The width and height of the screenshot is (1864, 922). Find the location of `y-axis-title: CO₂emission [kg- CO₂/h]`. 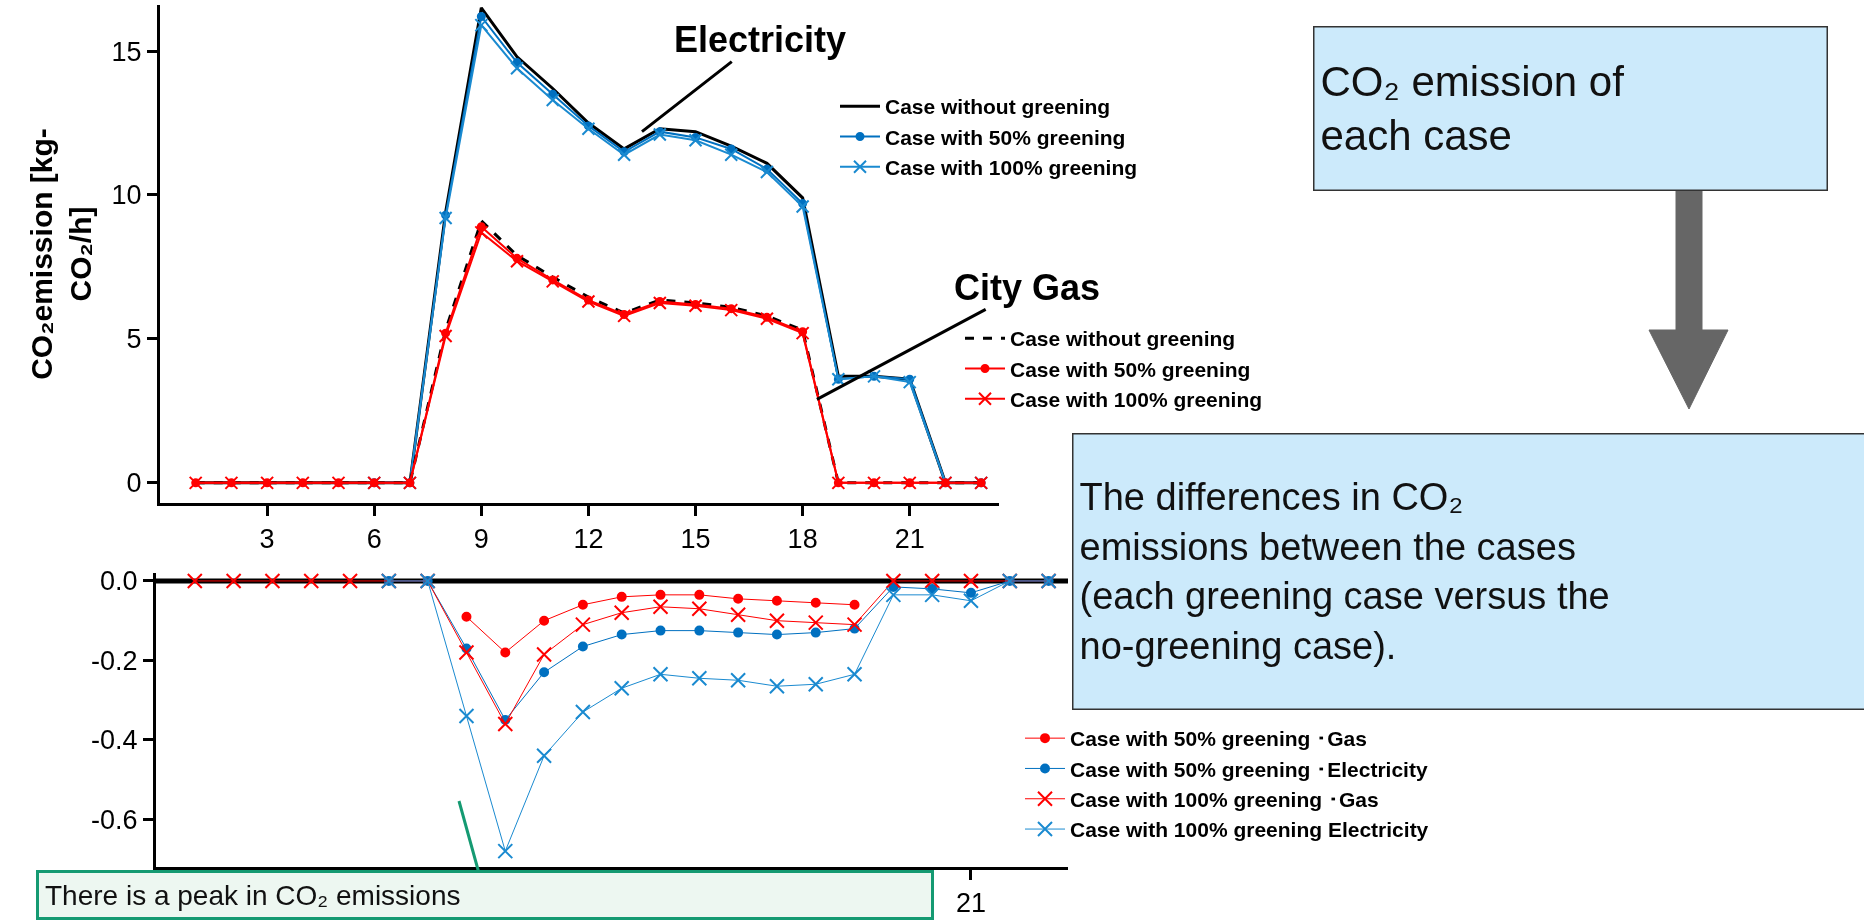

y-axis-title: CO₂emission [kg- CO₂/h] is located at coordinates (60, 254).